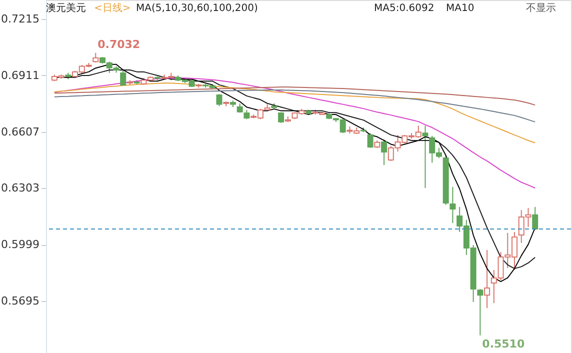 The image size is (572, 353). What do you see at coordinates (20, 245) in the screenshot?
I see `y-tick-label: 0.5999` at bounding box center [20, 245].